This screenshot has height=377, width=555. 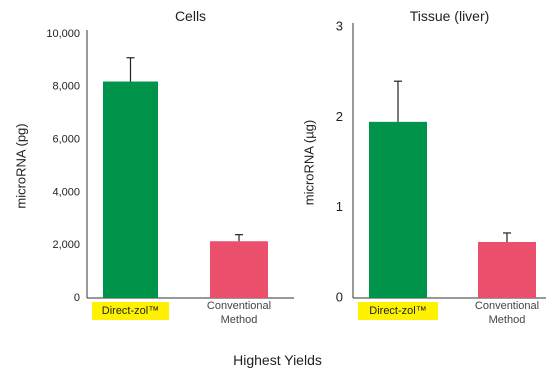 What do you see at coordinates (63, 34) in the screenshot?
I see `y-tick-label: 10,000` at bounding box center [63, 34].